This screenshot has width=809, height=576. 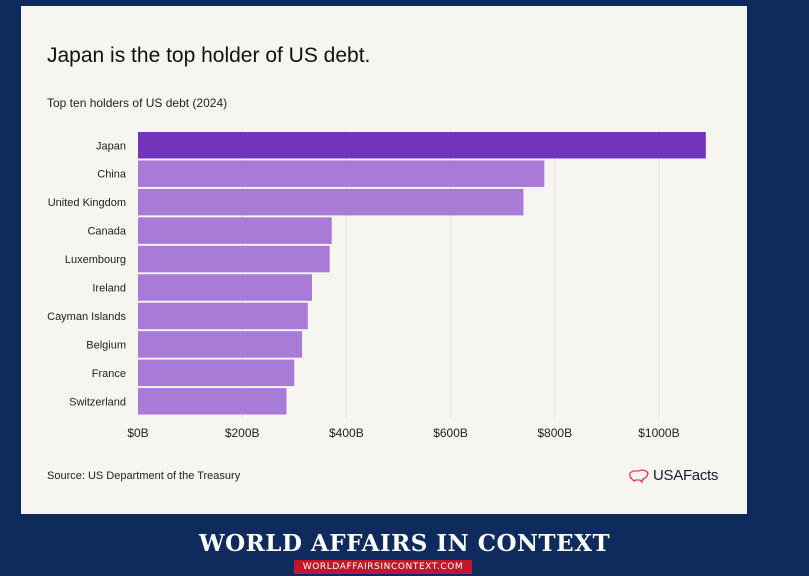 I want to click on x-tick-labels: $0B $200B $400B $600B $800B $1000B, so click(x=403, y=433).